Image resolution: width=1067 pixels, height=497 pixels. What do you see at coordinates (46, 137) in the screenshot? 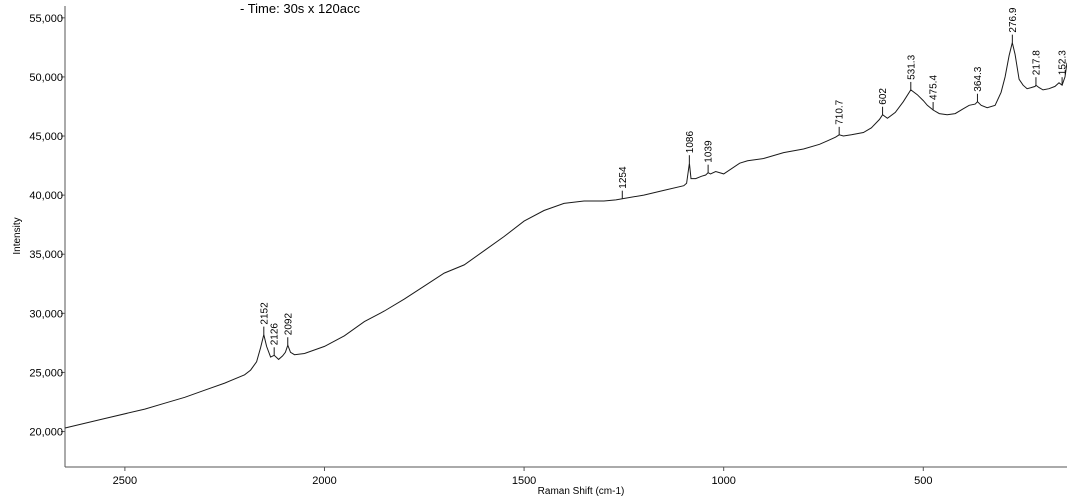
I see `y-tick-label: 45,000` at bounding box center [46, 137].